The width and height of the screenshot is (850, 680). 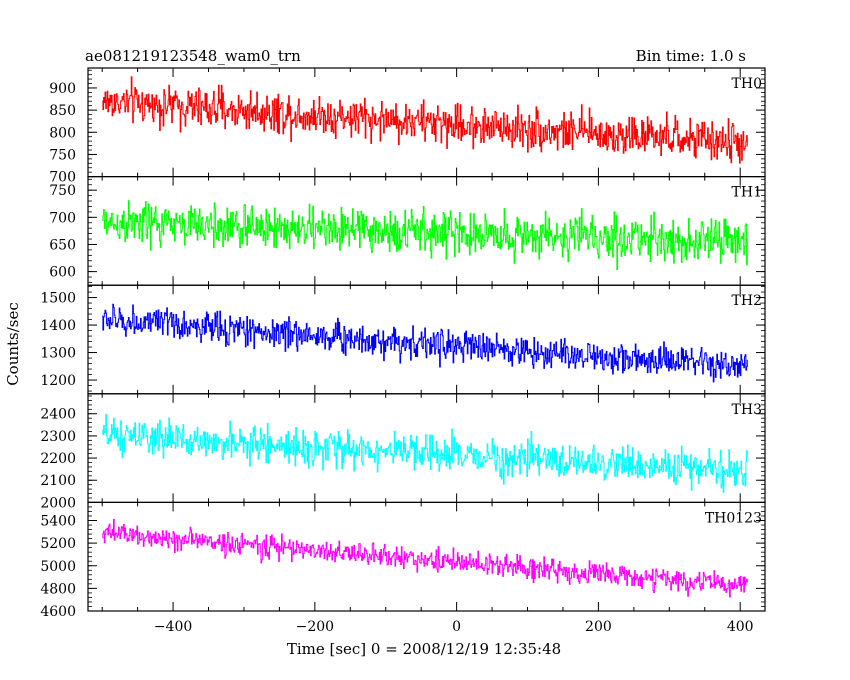 I want to click on panel-label-th2: TH2, so click(x=747, y=301).